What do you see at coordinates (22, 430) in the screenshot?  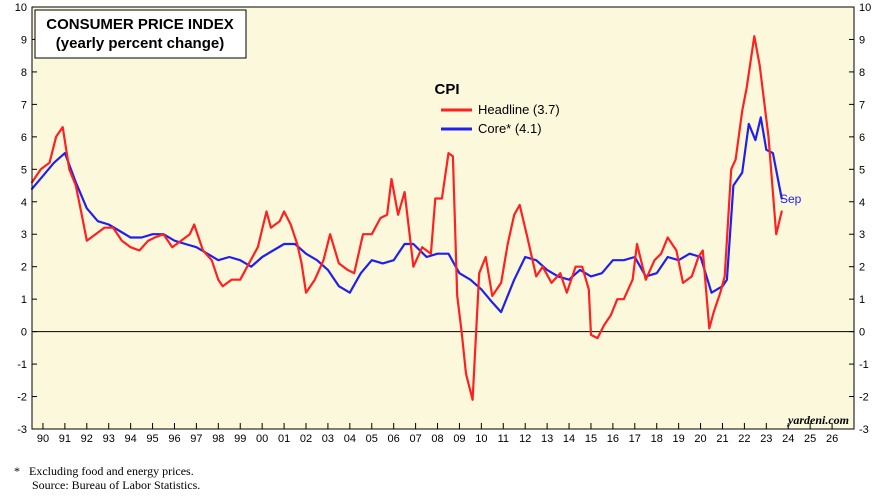 I see `y-tick-label-left: -3` at bounding box center [22, 430].